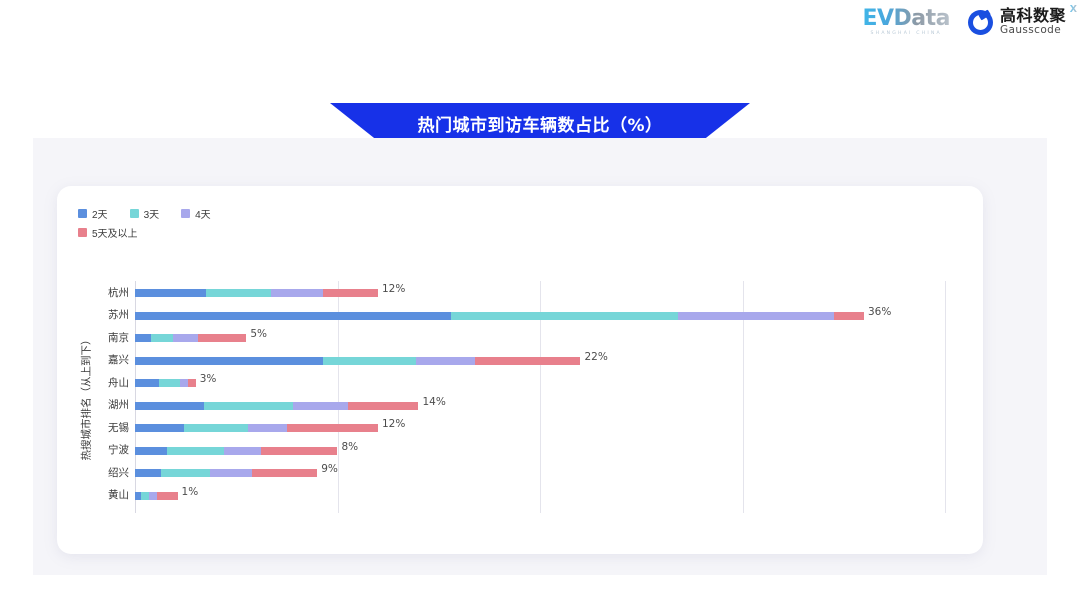 The width and height of the screenshot is (1080, 608). I want to click on legend-item-4天: 4天, so click(196, 213).